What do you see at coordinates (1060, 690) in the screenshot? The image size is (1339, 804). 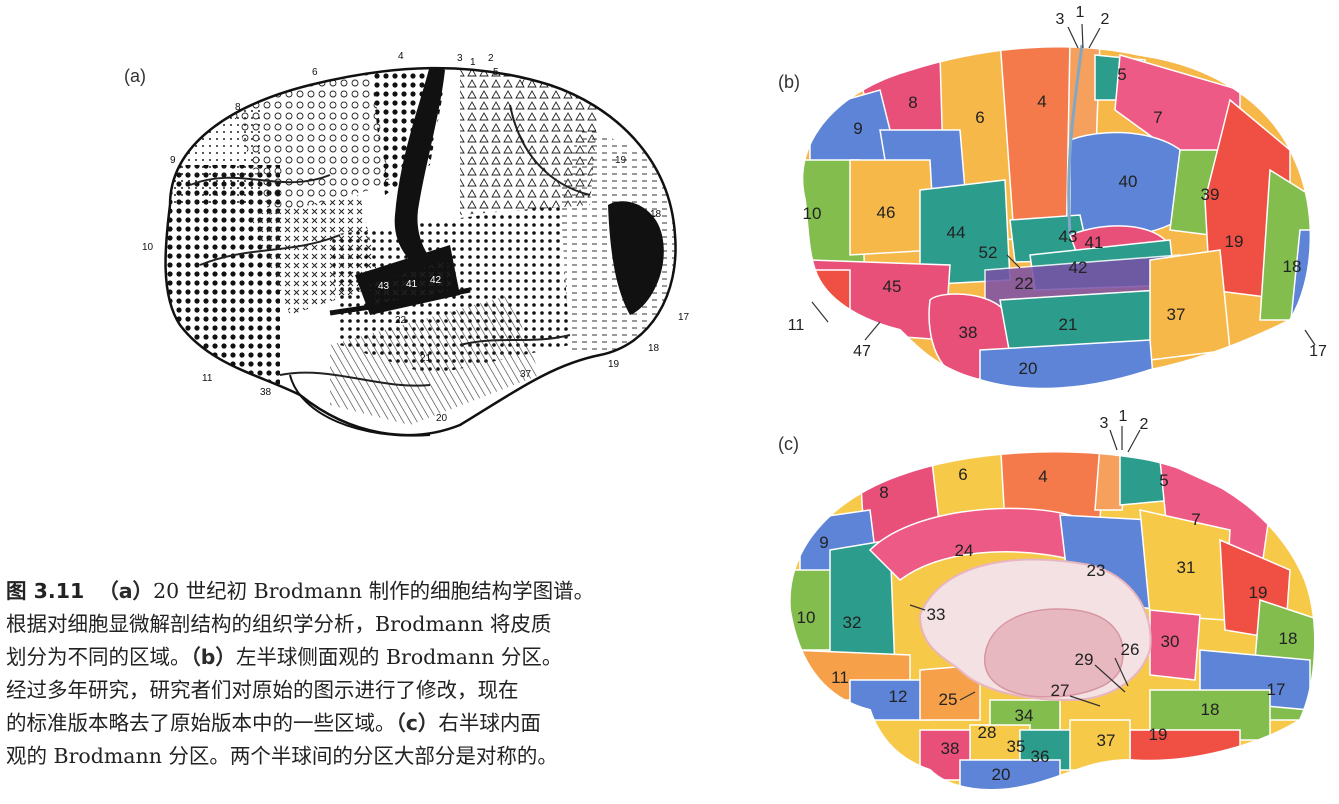 I see `region-label: 27` at bounding box center [1060, 690].